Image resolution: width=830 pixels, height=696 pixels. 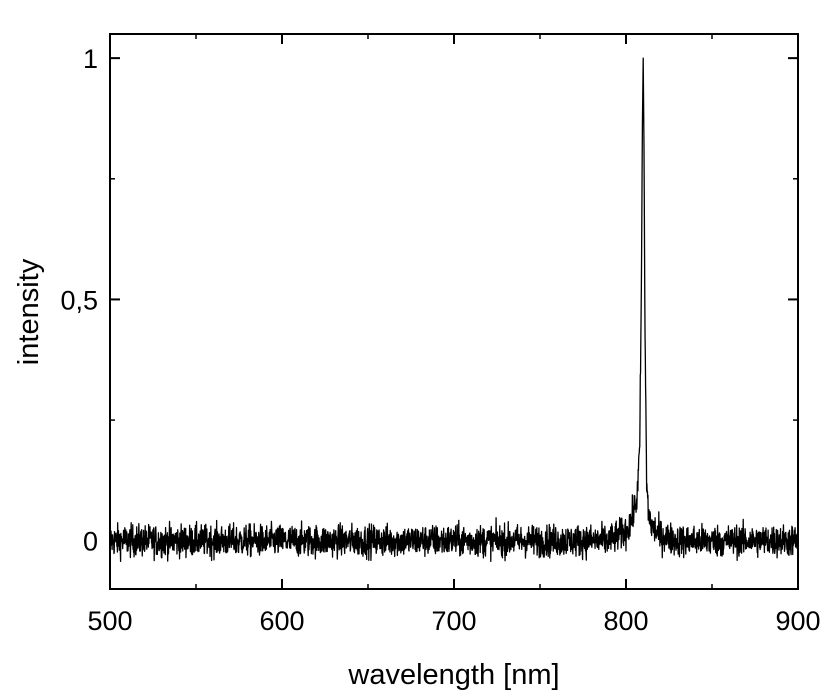 What do you see at coordinates (625, 621) in the screenshot?
I see `x-tick-label: 800` at bounding box center [625, 621].